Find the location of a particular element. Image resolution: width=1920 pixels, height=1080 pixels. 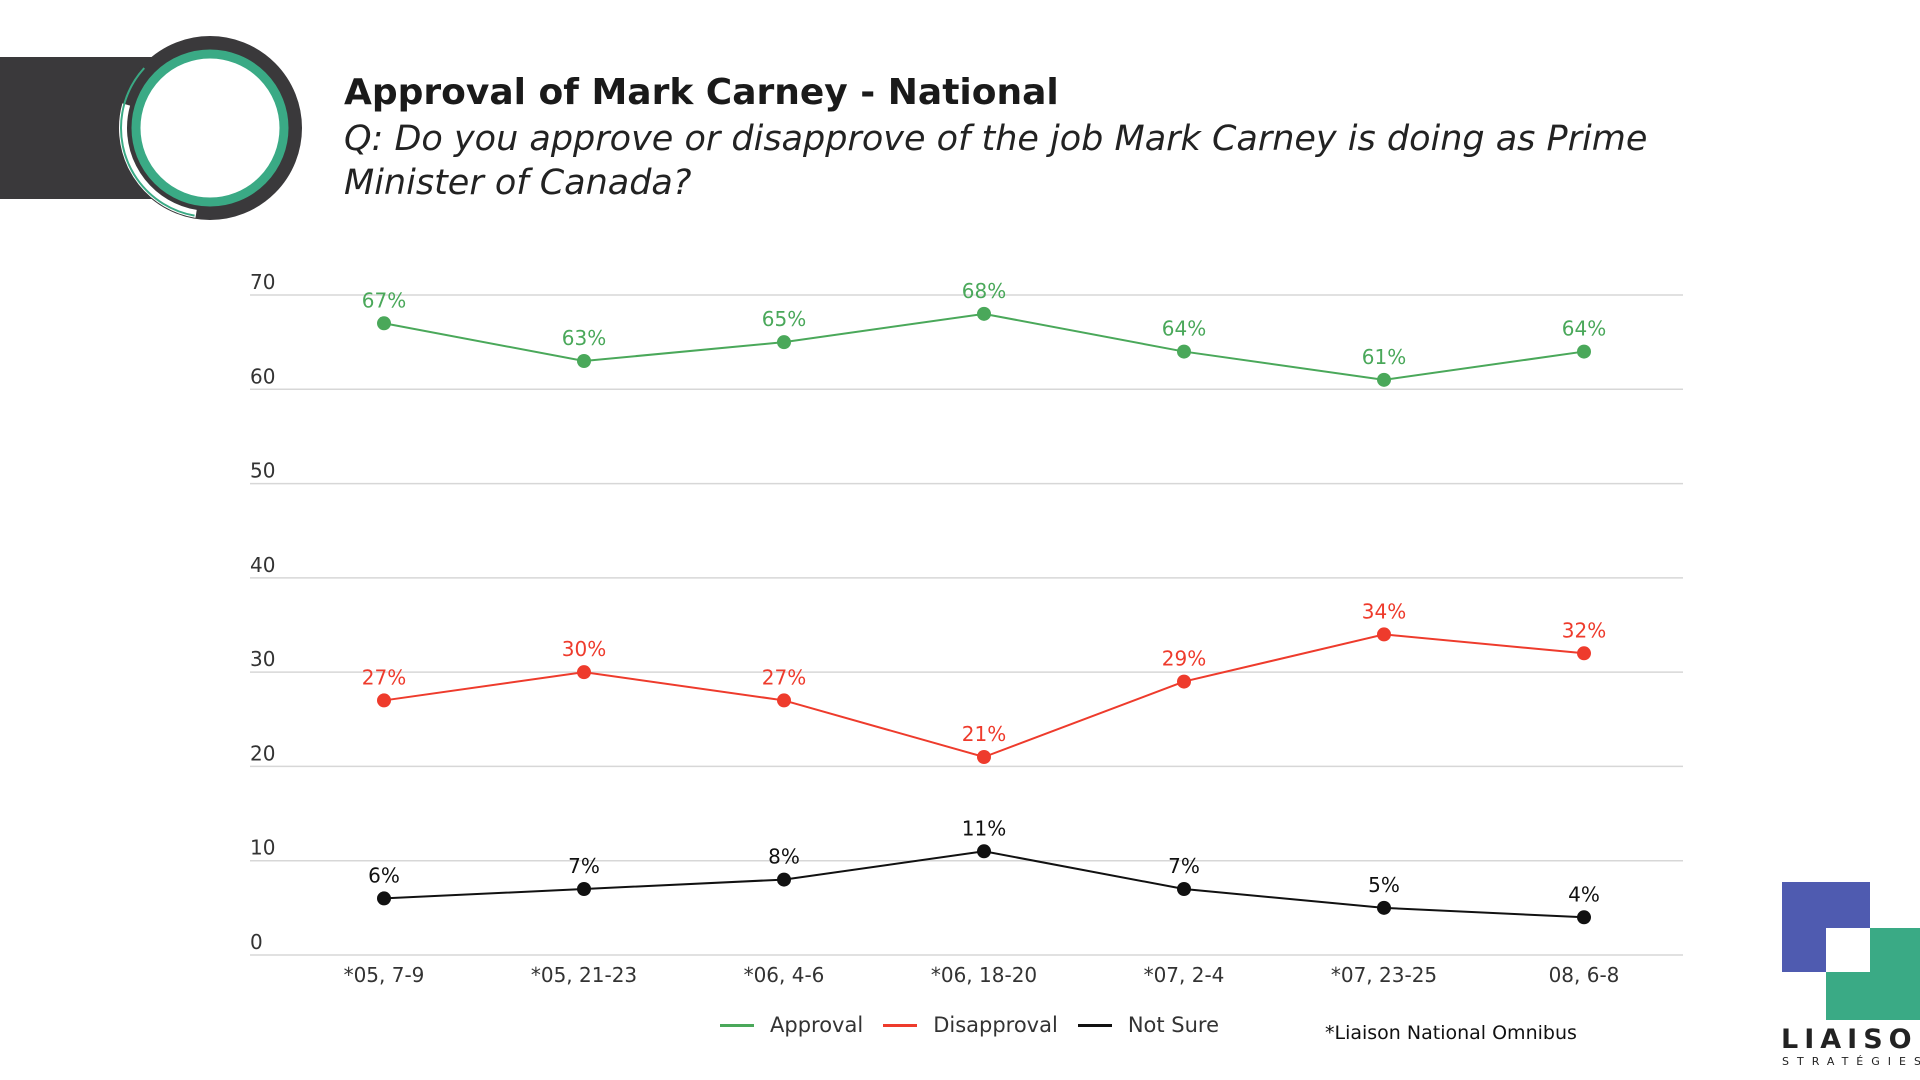

chart-legend: Approval Disapproval Not Sure is located at coordinates (979, 1025).